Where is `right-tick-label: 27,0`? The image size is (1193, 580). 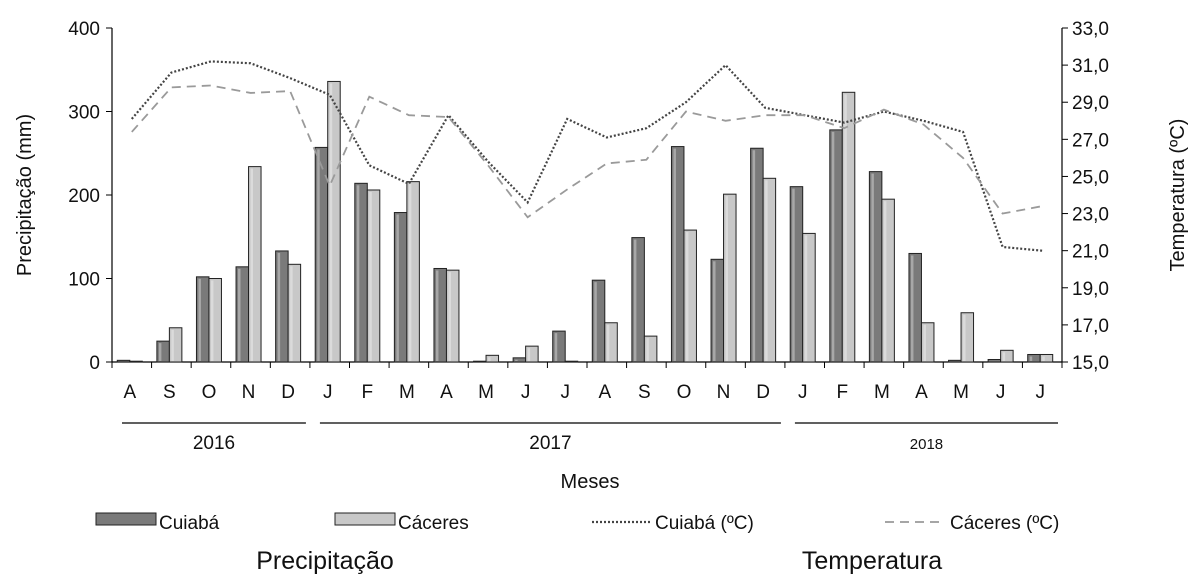
right-tick-label: 27,0 is located at coordinates (1090, 140).